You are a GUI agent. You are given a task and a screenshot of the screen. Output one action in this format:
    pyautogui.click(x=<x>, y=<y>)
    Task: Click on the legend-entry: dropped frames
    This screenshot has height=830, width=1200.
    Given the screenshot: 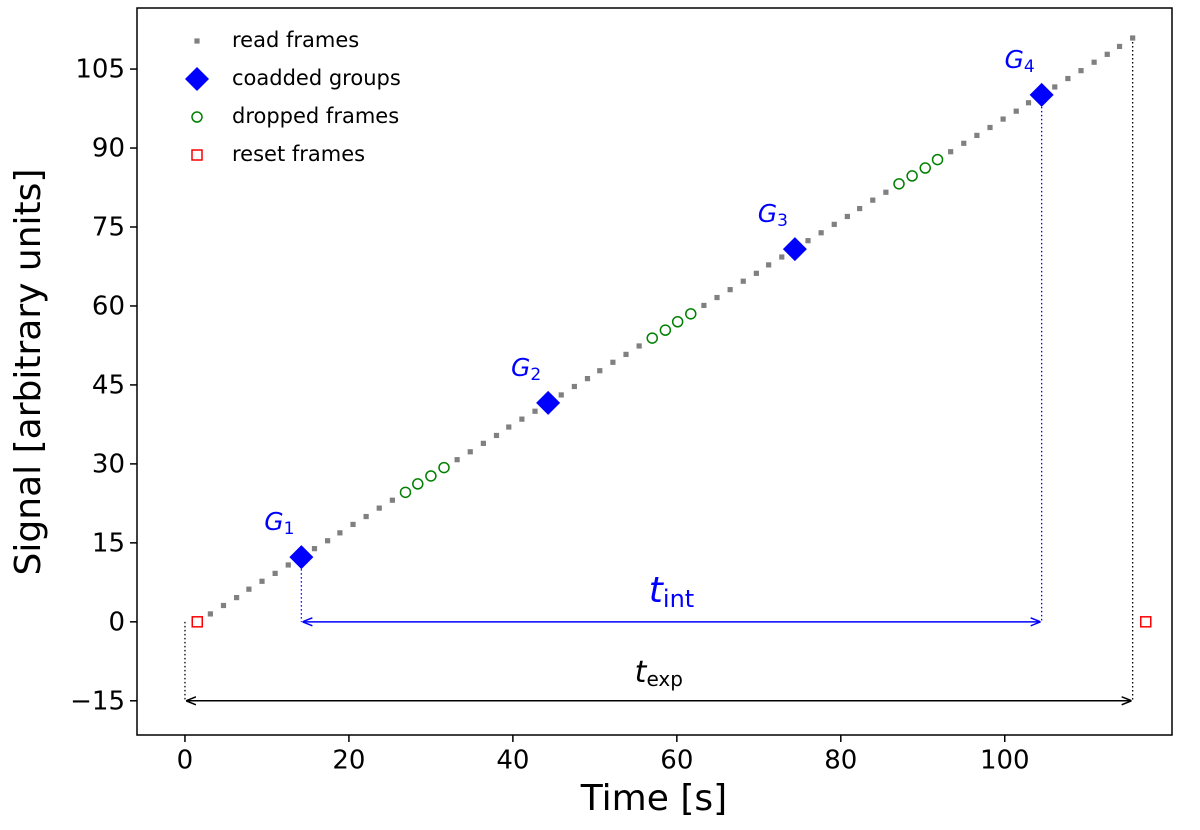 What is the action you would take?
    pyautogui.click(x=295, y=116)
    